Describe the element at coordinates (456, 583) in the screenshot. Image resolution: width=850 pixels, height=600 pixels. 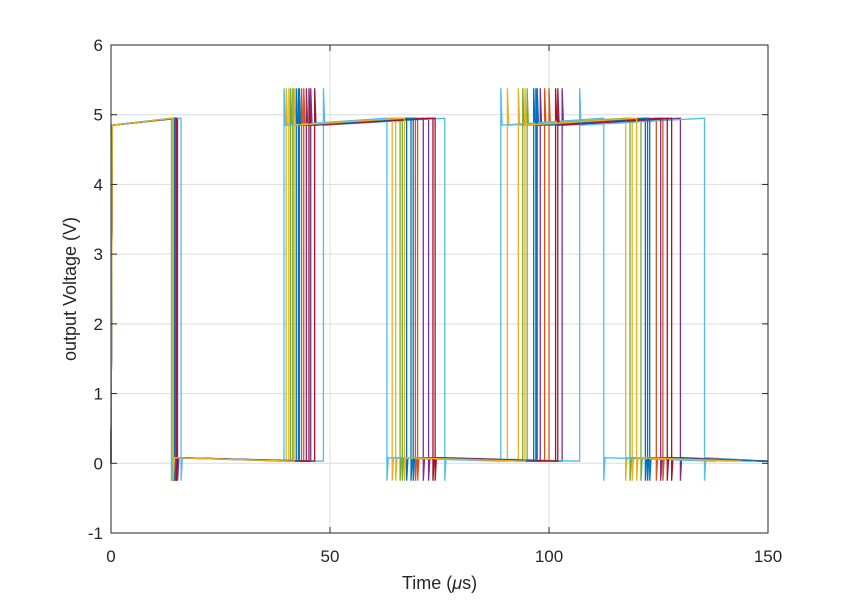
I see `x-axis-label-mu: μ` at that location.